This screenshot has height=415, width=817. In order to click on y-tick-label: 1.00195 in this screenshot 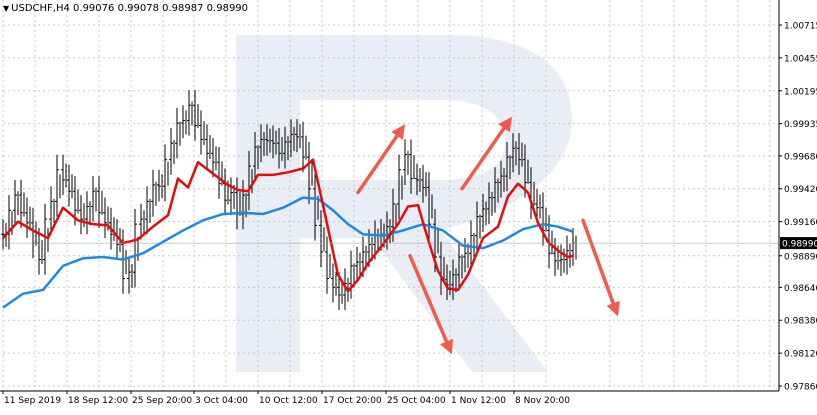, I will do `click(800, 92)`.